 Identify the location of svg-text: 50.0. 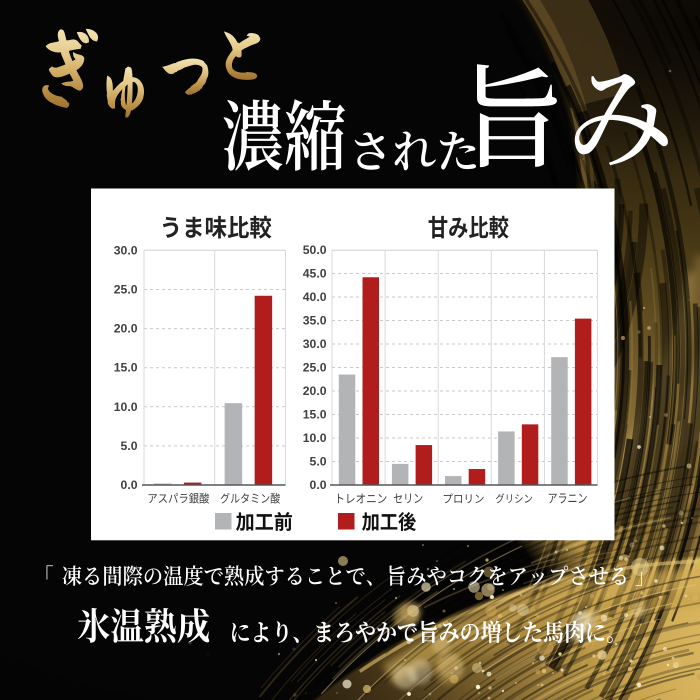
(315, 250).